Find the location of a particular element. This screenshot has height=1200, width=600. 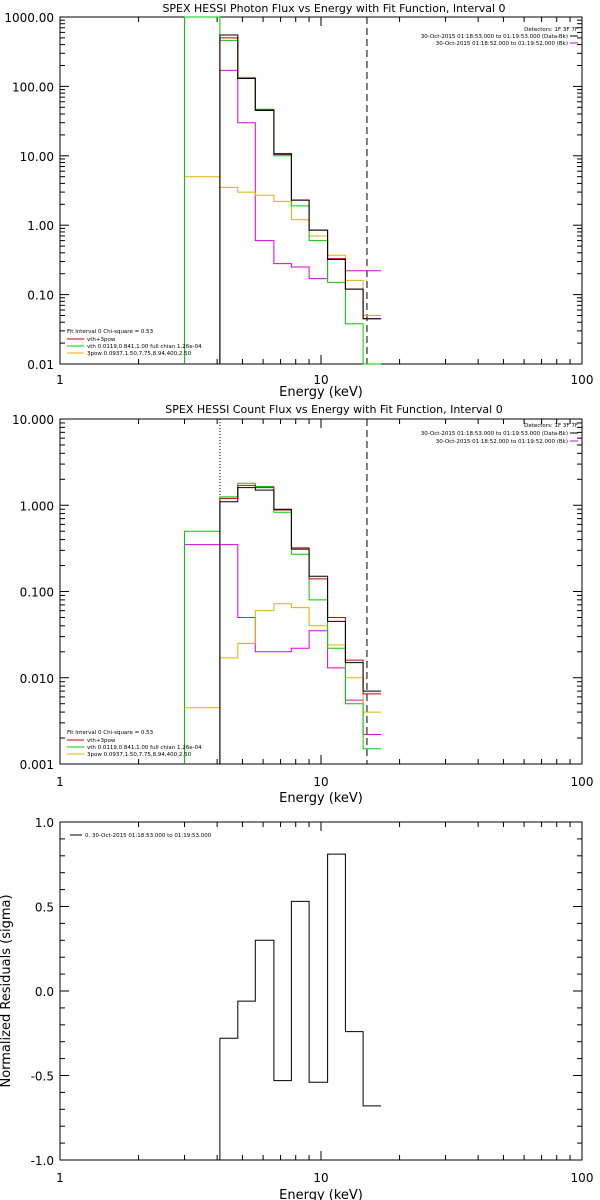

photon-flux-x-tick-labels: 1 10 100 is located at coordinates (324, 380).